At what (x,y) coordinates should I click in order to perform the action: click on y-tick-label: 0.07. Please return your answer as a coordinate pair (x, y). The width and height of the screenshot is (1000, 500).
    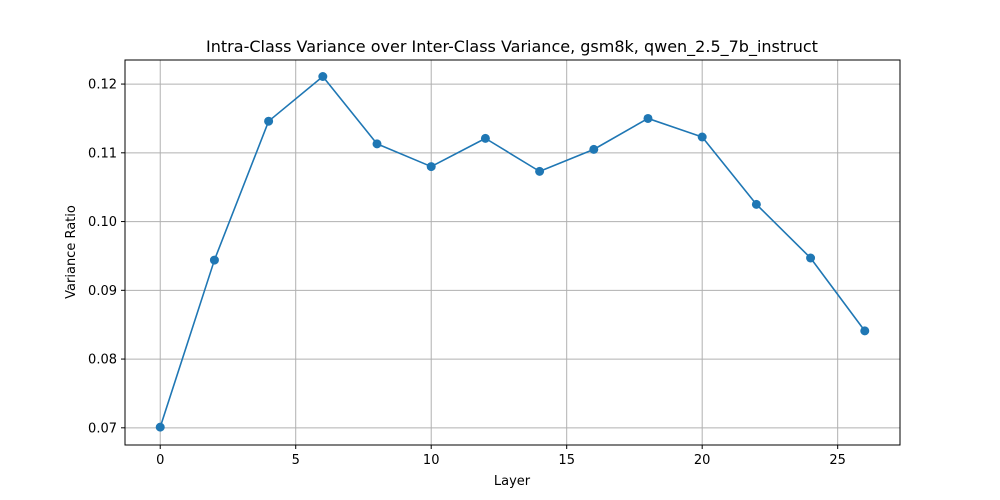
    Looking at the image, I should click on (102, 428).